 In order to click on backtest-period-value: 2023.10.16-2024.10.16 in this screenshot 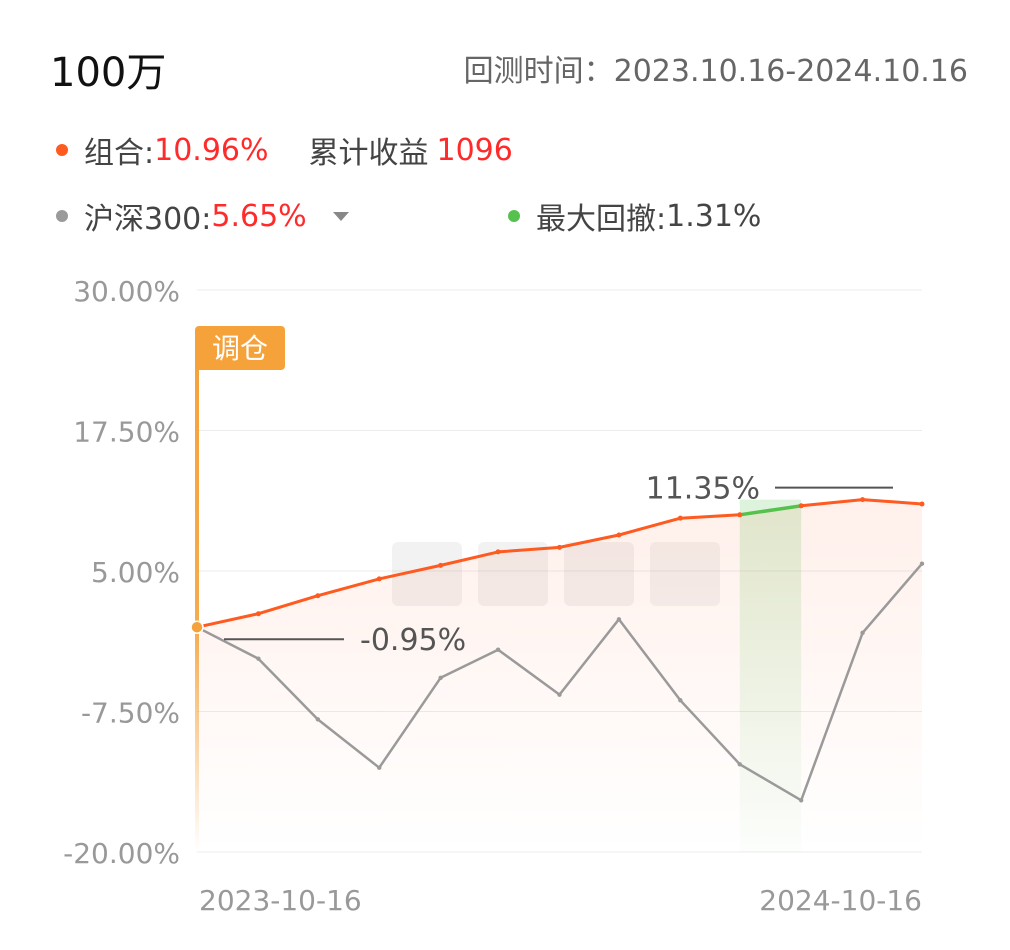, I will do `click(790, 71)`.